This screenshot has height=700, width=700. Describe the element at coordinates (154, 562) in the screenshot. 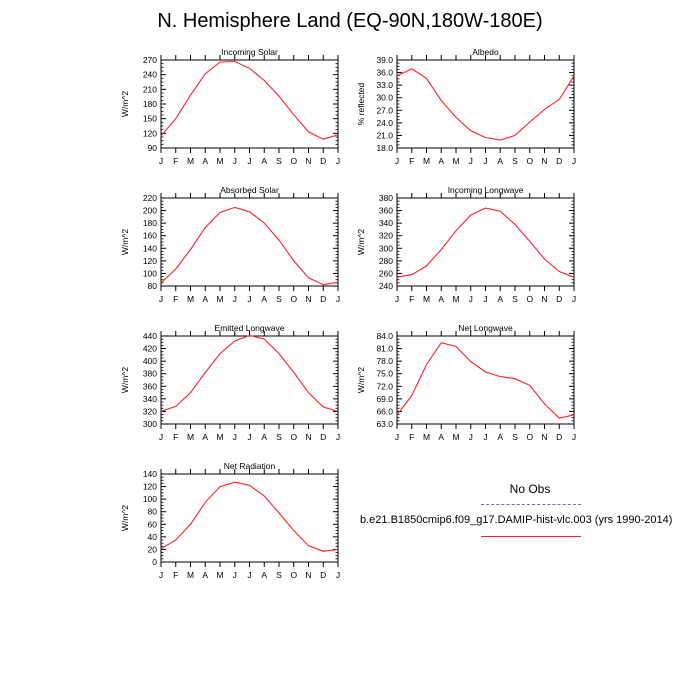

I see `y-tick-label: 0` at that location.